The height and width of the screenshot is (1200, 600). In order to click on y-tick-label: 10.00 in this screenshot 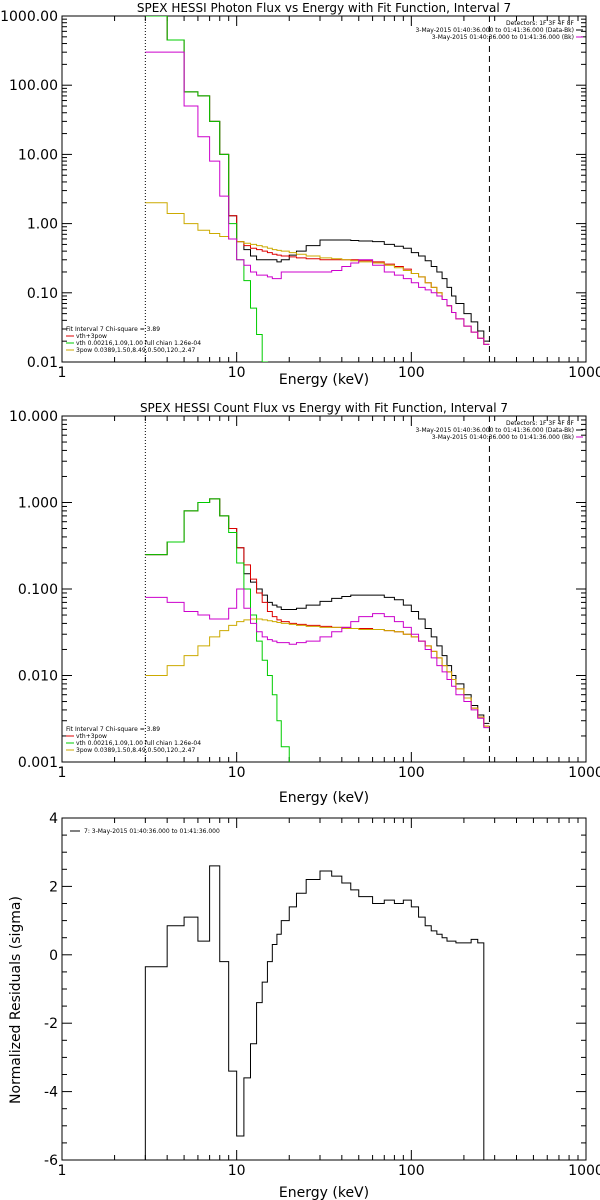, I will do `click(38, 155)`.